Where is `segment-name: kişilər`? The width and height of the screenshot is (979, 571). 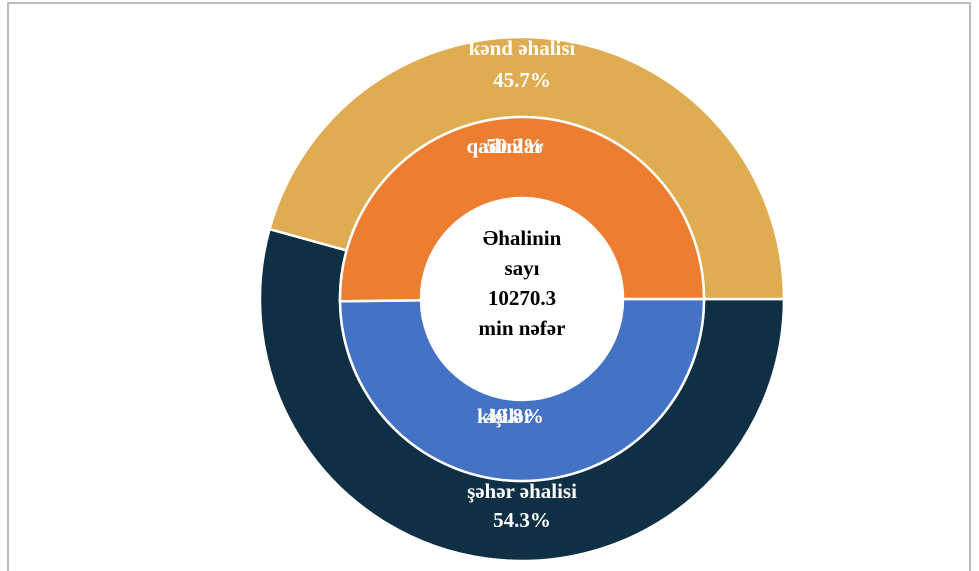 segment-name: kişilər is located at coordinates (505, 416).